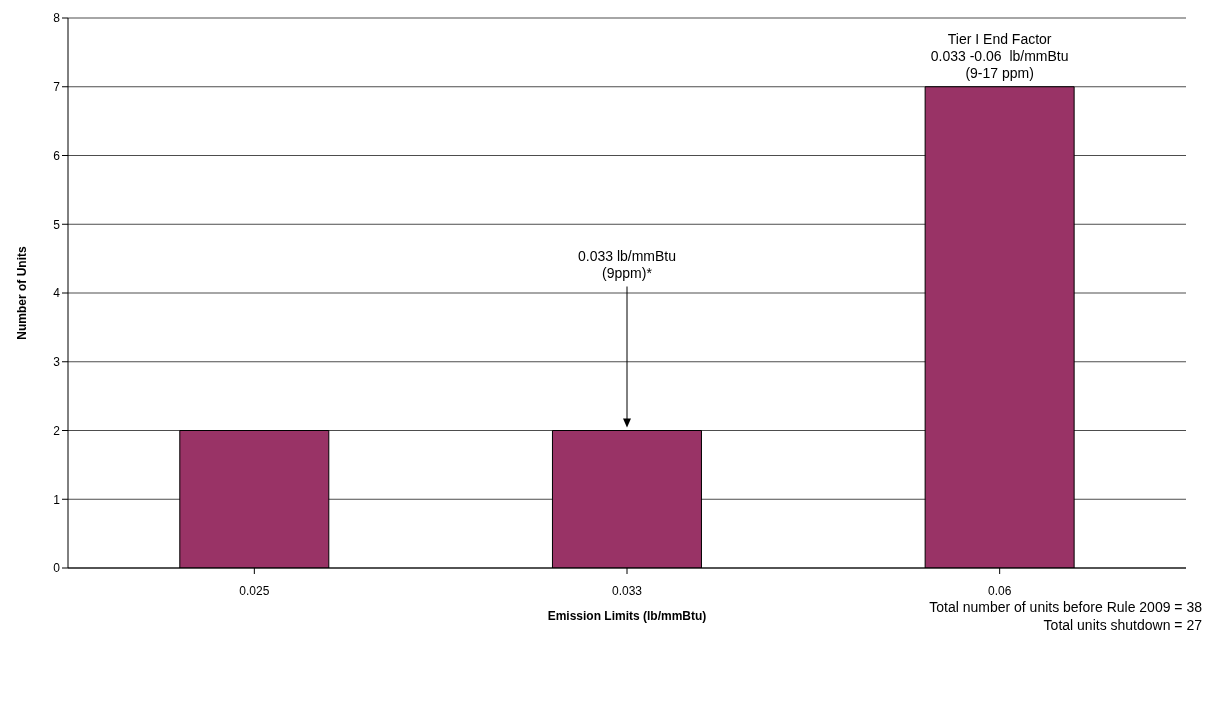 Image resolution: width=1214 pixels, height=702 pixels. What do you see at coordinates (627, 264) in the screenshot?
I see `annotation: 0.033 lb/mmBtu (9ppm)*` at bounding box center [627, 264].